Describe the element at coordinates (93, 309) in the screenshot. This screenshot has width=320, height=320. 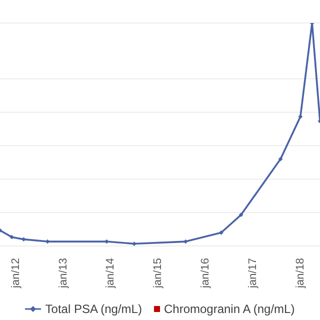
I see `legend-label: Total PSA (ng/mL)` at that location.